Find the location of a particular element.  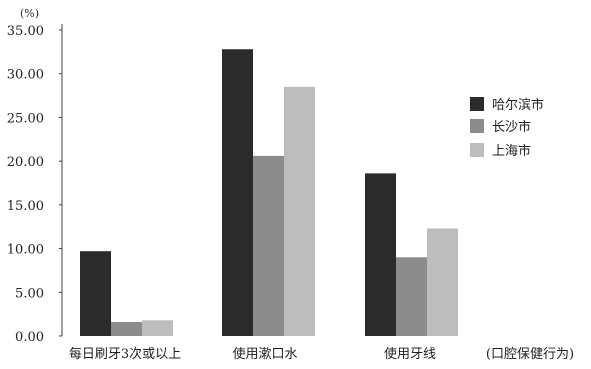

y-tick-label: 15.00 is located at coordinates (25, 206).